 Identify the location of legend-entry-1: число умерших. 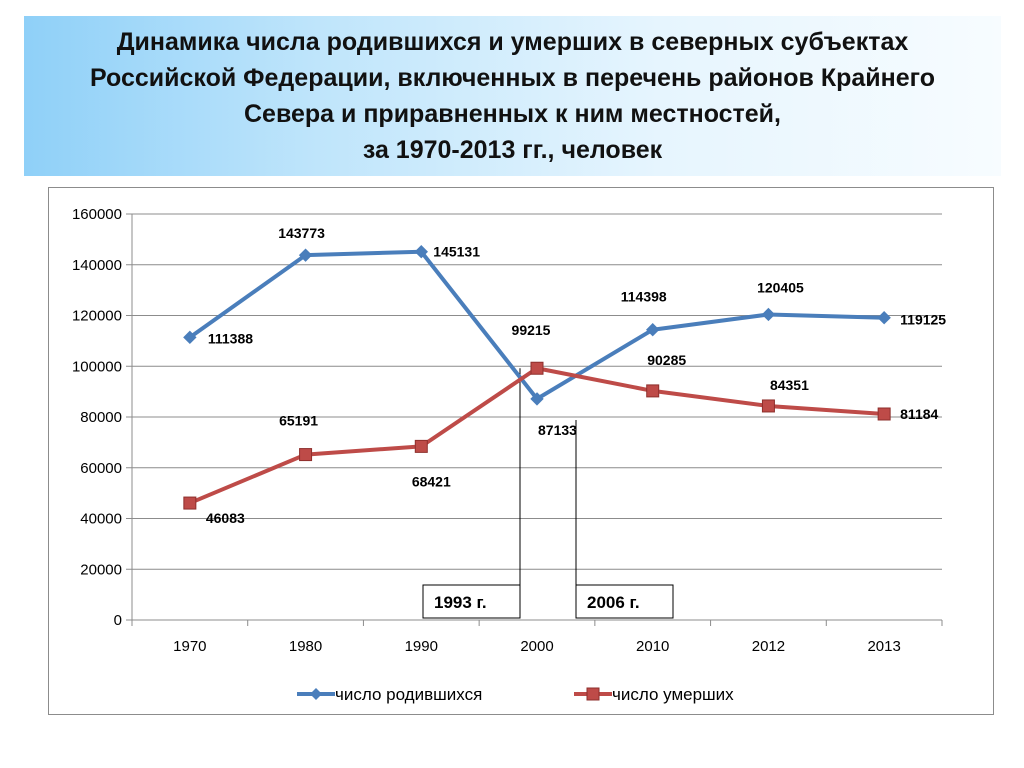
(654, 694).